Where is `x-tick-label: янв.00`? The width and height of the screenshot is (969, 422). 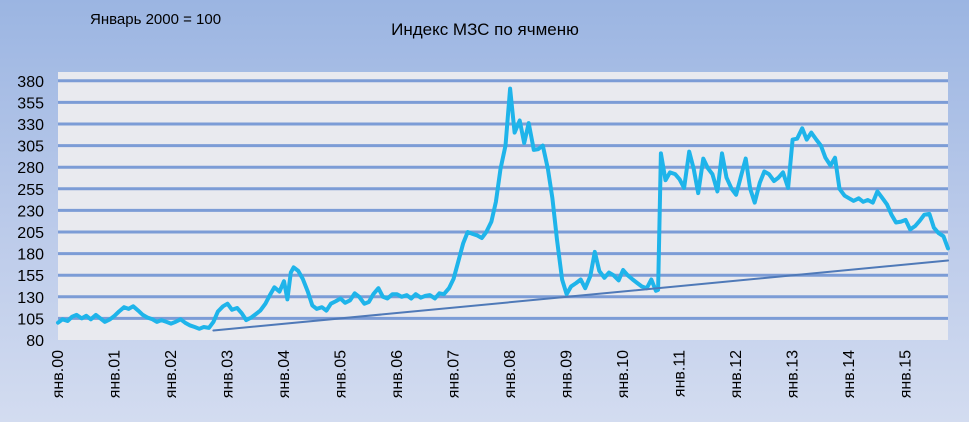
x-tick-label: янв.00 is located at coordinates (58, 374).